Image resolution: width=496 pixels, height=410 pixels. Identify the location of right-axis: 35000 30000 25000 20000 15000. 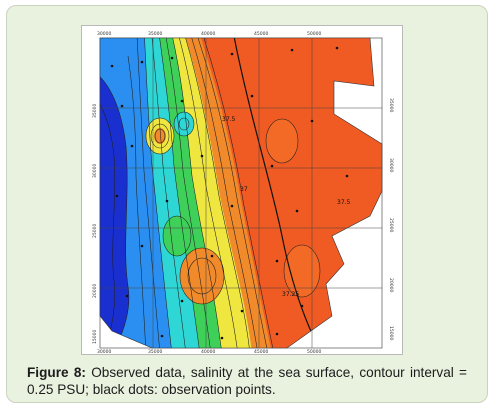
(391, 219).